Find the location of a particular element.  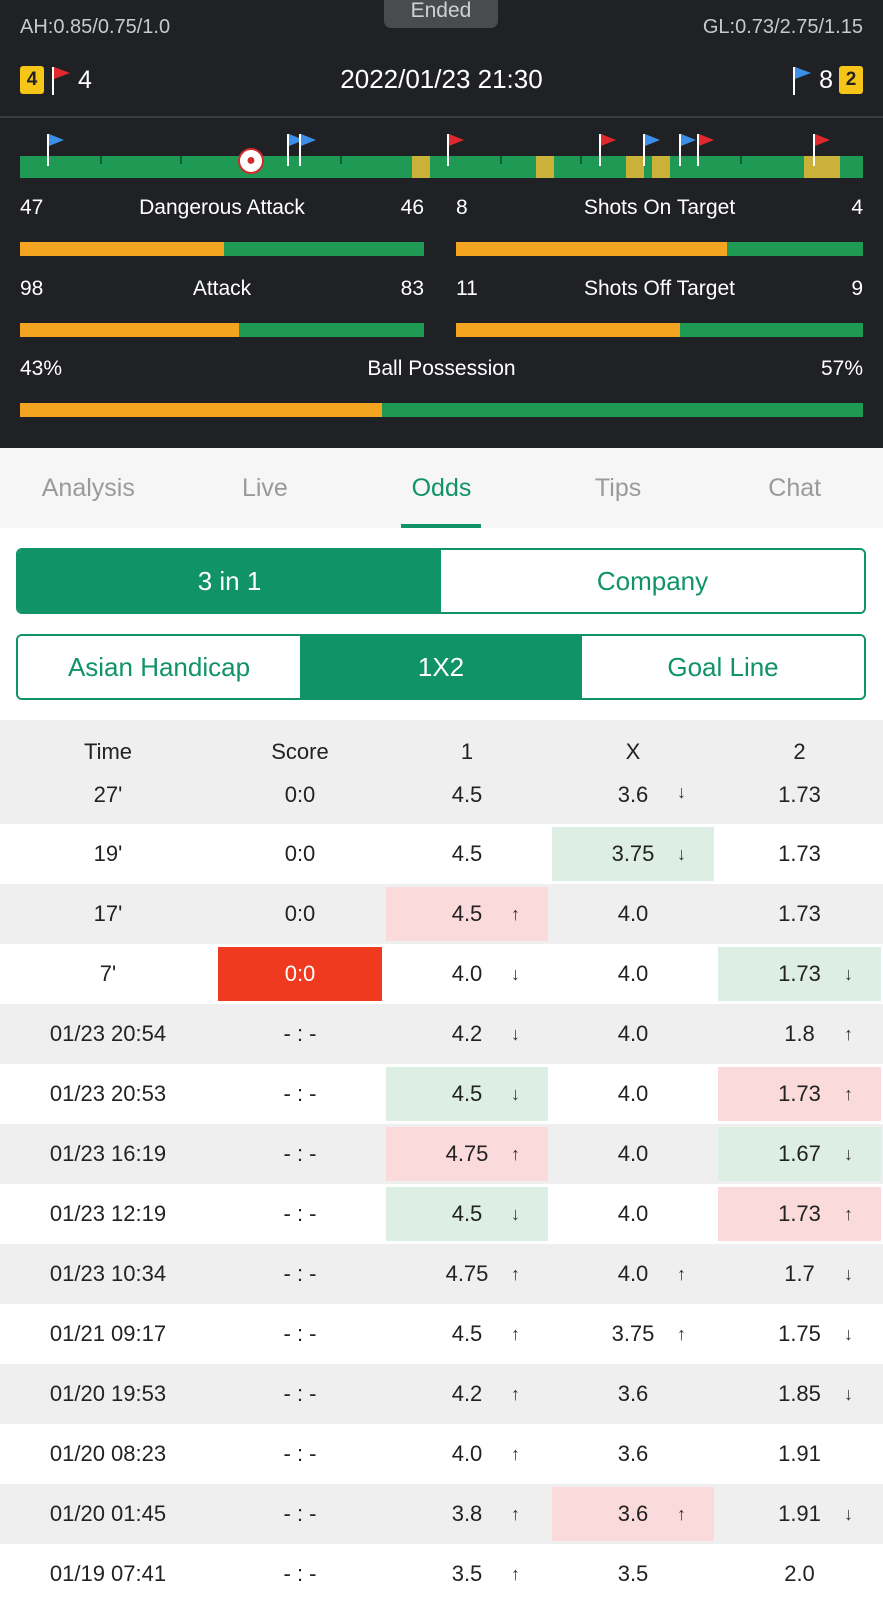

cell-draw-odds-value: 3.5 is located at coordinates (633, 1573).